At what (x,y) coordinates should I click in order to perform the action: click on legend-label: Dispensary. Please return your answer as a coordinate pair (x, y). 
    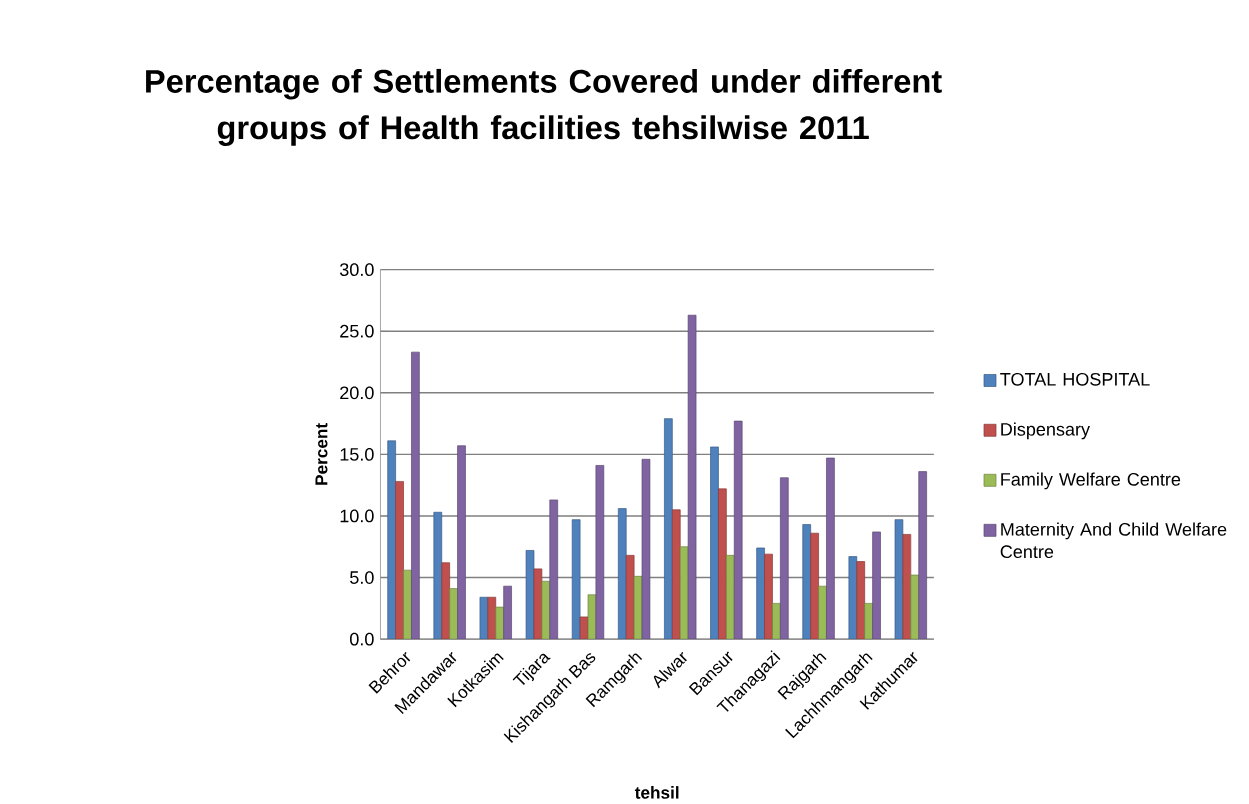
    Looking at the image, I should click on (1045, 431).